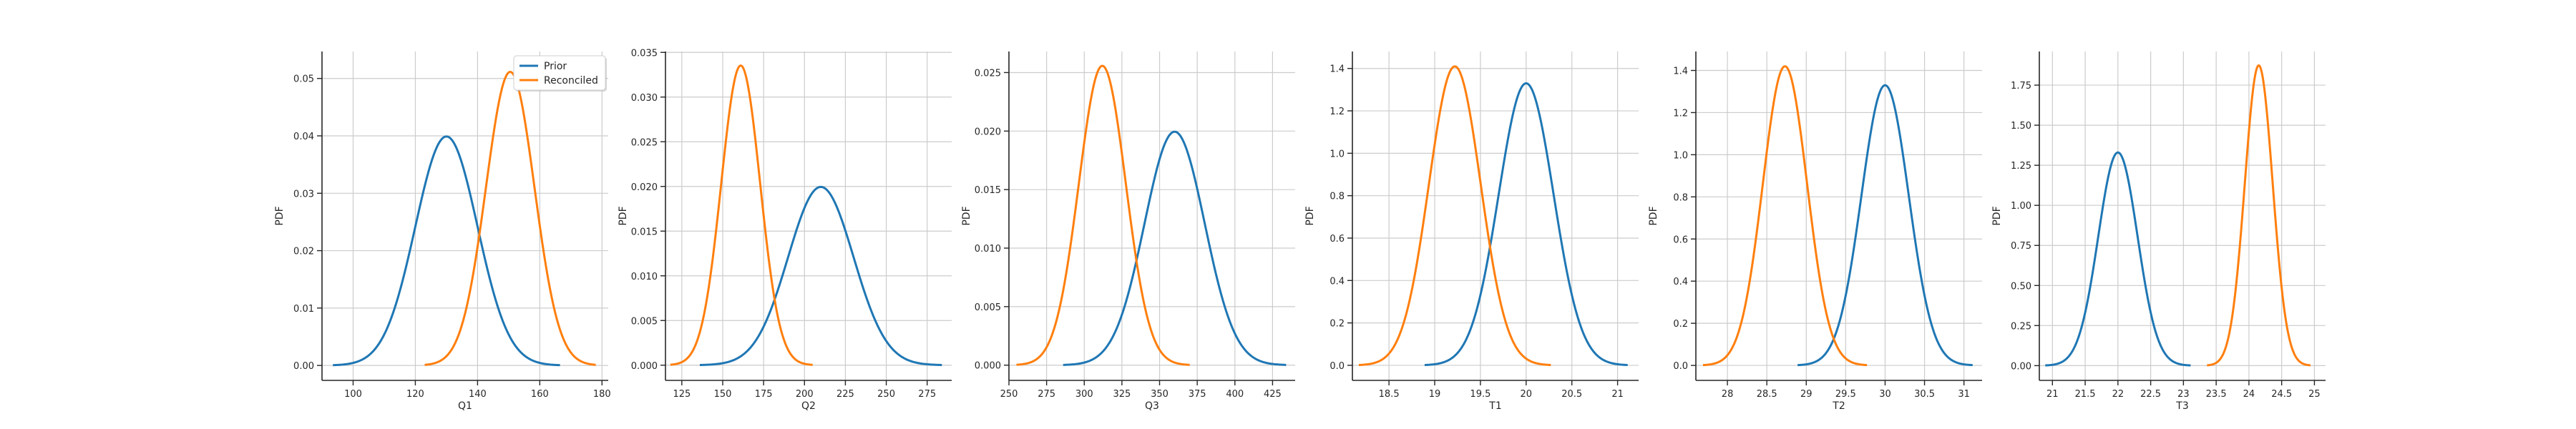 The width and height of the screenshot is (2576, 429). I want to click on x-tick-label: 22, so click(2118, 394).